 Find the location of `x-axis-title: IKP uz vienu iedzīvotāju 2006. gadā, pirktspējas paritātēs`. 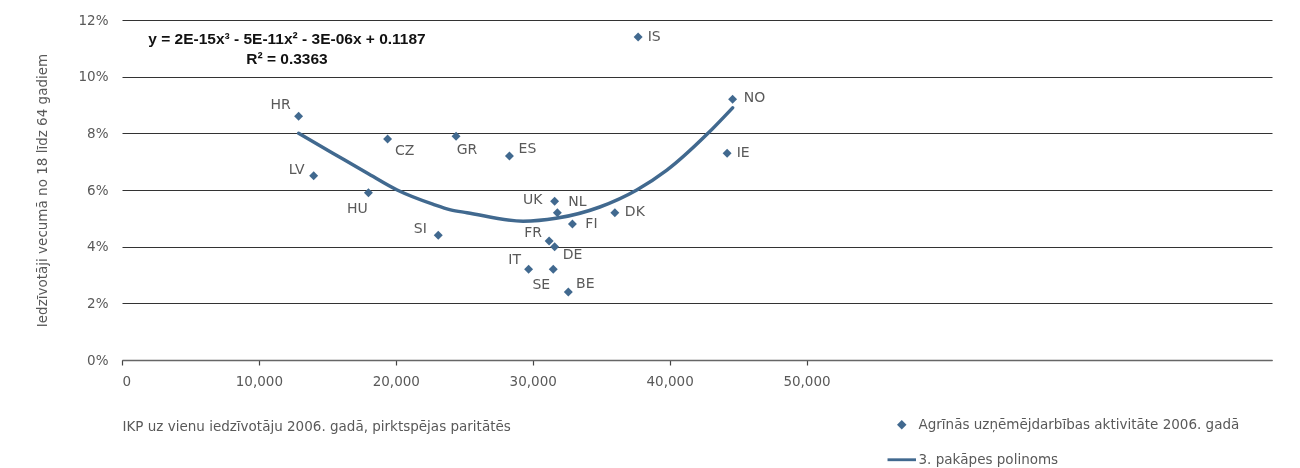

x-axis-title: IKP uz vienu iedzīvotāju 2006. gadā, pirktspējas paritātēs is located at coordinates (316, 425).